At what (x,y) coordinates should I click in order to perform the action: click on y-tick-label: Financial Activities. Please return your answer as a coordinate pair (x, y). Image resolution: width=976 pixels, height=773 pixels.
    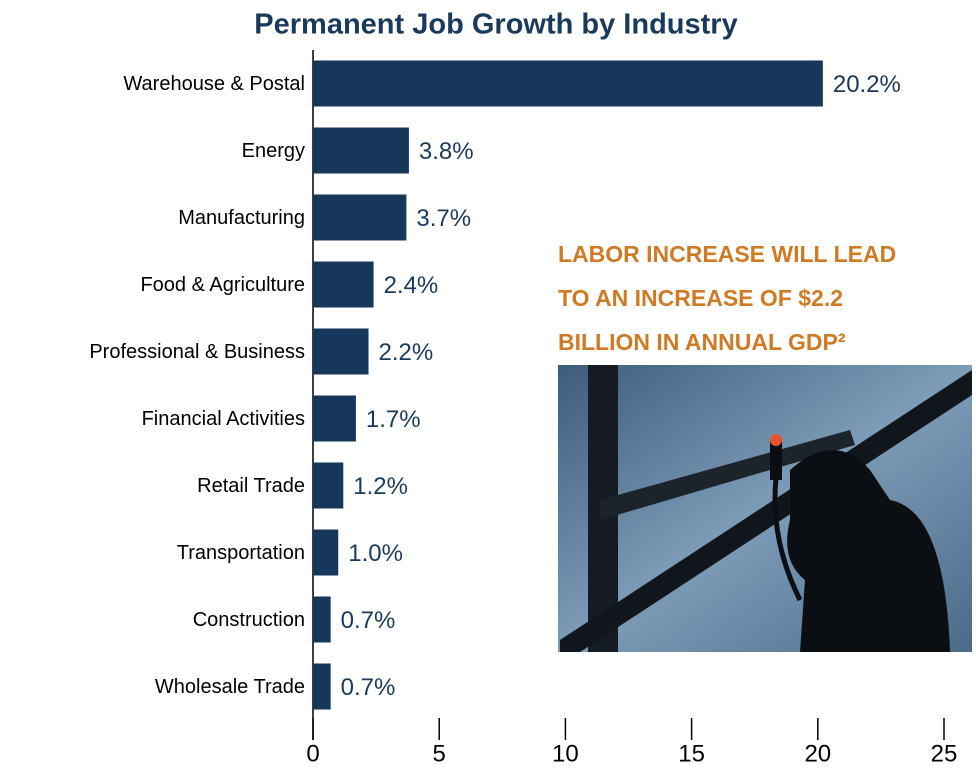
    Looking at the image, I should click on (223, 419).